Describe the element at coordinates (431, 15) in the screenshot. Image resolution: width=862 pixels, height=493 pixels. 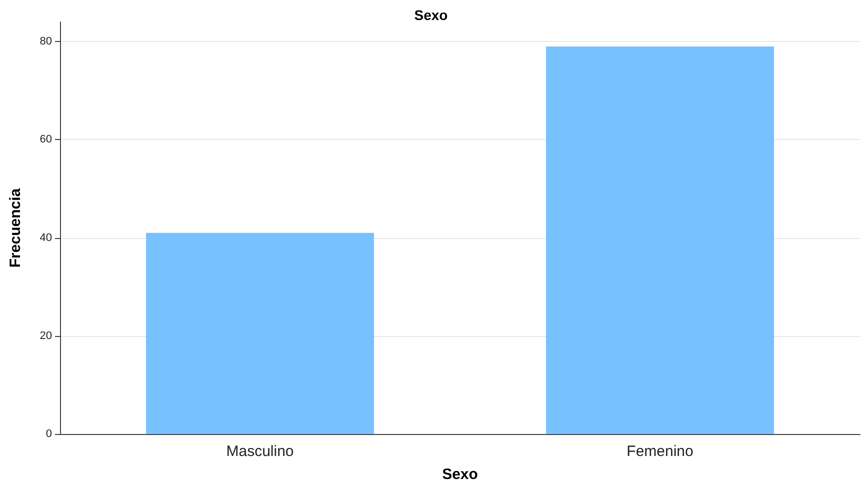
I see `chart-title: Sexo` at that location.